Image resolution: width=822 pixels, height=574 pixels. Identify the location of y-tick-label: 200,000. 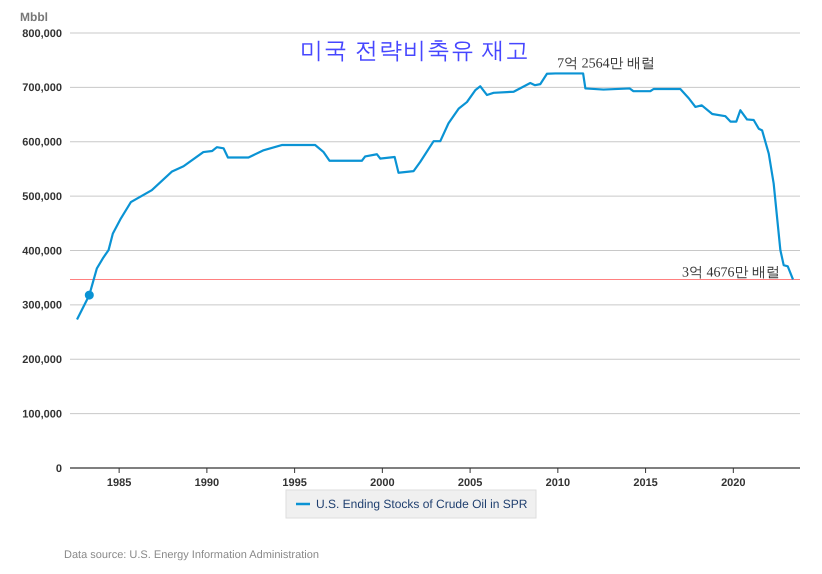
(42, 360).